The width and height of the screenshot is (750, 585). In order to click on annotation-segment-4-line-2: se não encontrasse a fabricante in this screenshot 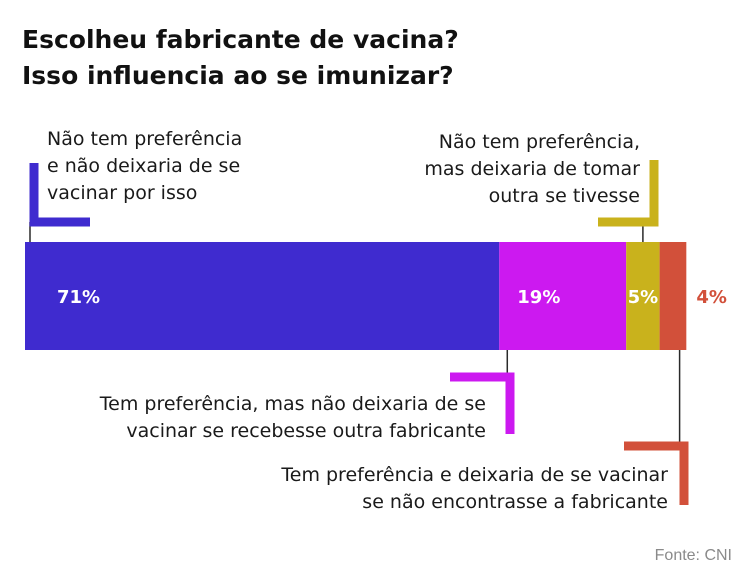, I will do `click(515, 502)`.